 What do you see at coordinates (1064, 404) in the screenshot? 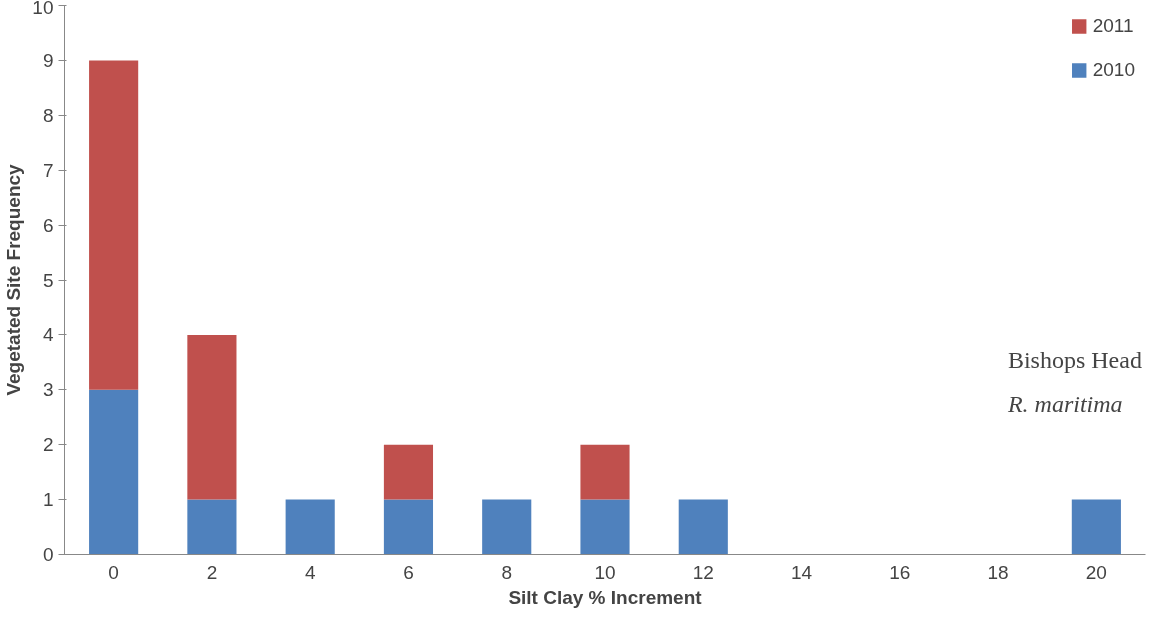
I see `annotation: R. maritima` at bounding box center [1064, 404].